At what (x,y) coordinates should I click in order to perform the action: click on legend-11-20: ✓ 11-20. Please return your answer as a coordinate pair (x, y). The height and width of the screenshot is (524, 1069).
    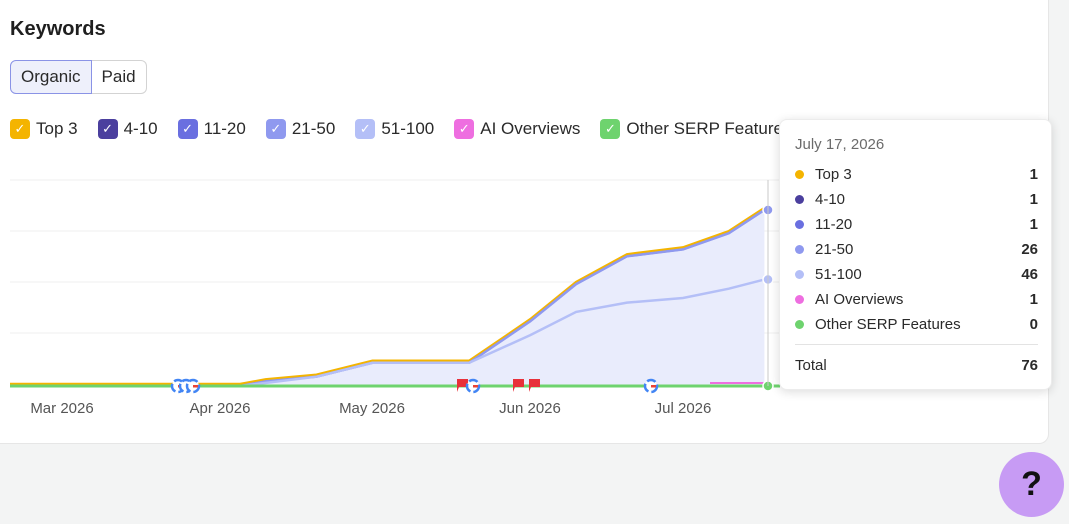
    Looking at the image, I should click on (211, 129).